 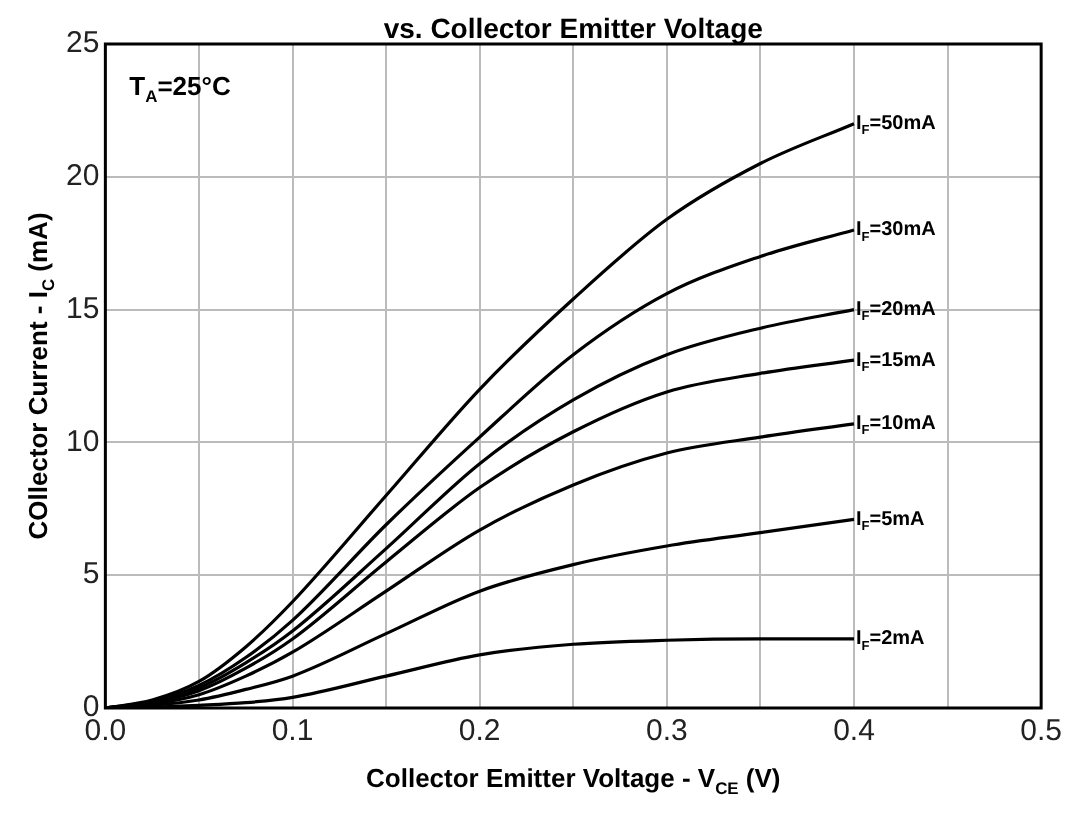 I want to click on y-tick-label: 5, so click(x=91, y=574).